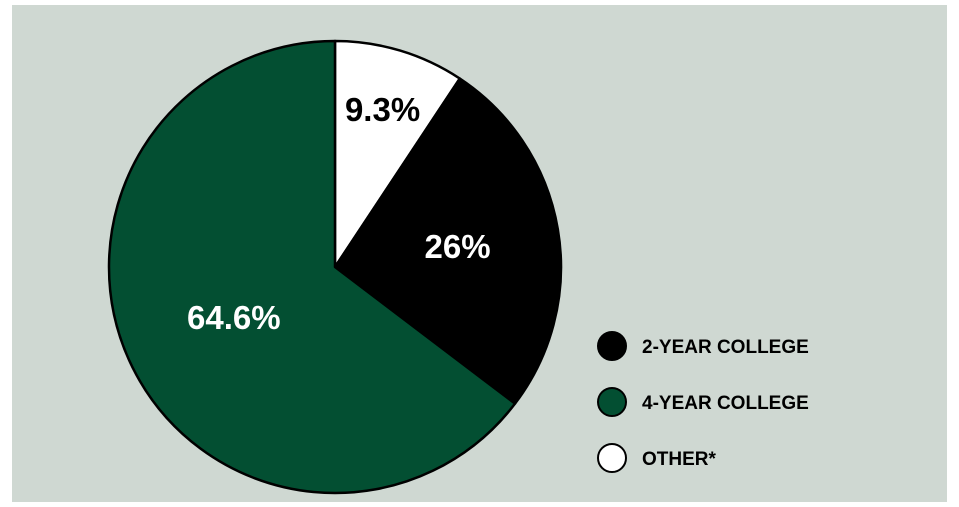 The width and height of the screenshot is (959, 507). I want to click on legend-label: OTHER*, so click(679, 459).